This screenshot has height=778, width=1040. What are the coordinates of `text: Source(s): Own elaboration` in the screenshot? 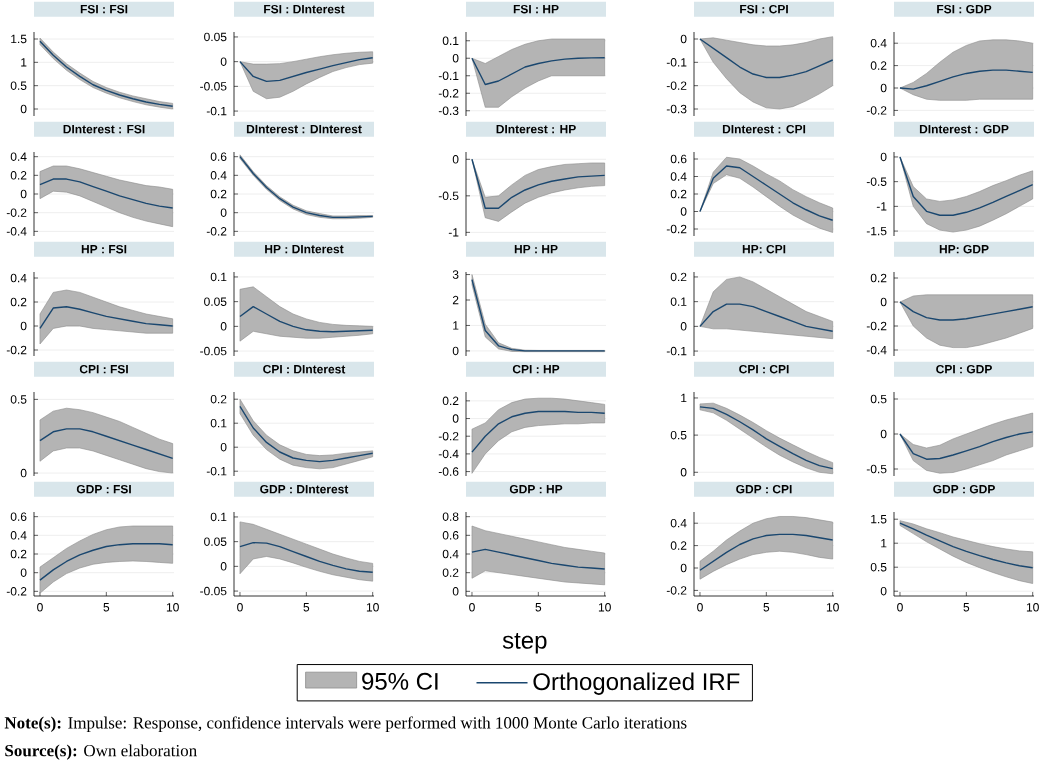 It's located at (101, 752).